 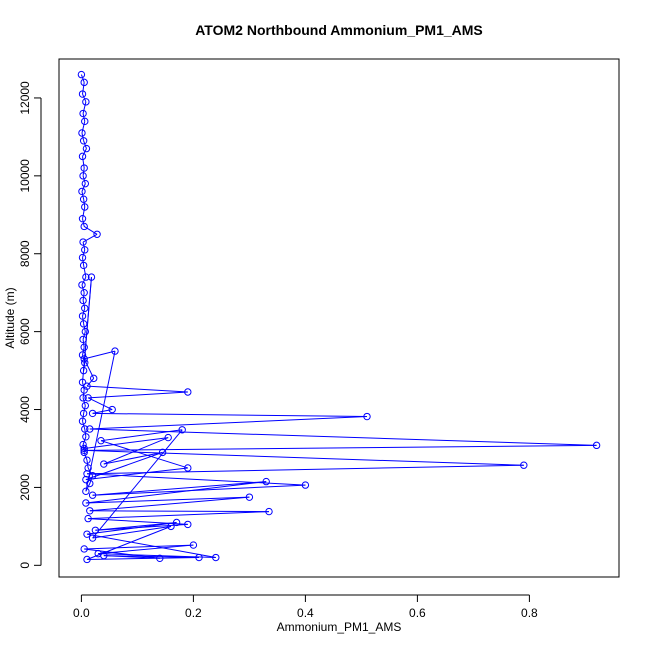 I want to click on y-tick-label: 4000, so click(x=25, y=409).